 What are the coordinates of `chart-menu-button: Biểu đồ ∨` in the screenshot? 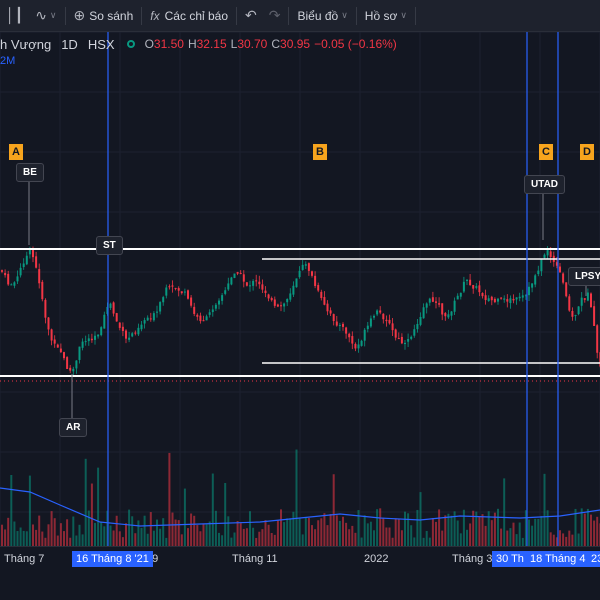 It's located at (322, 15).